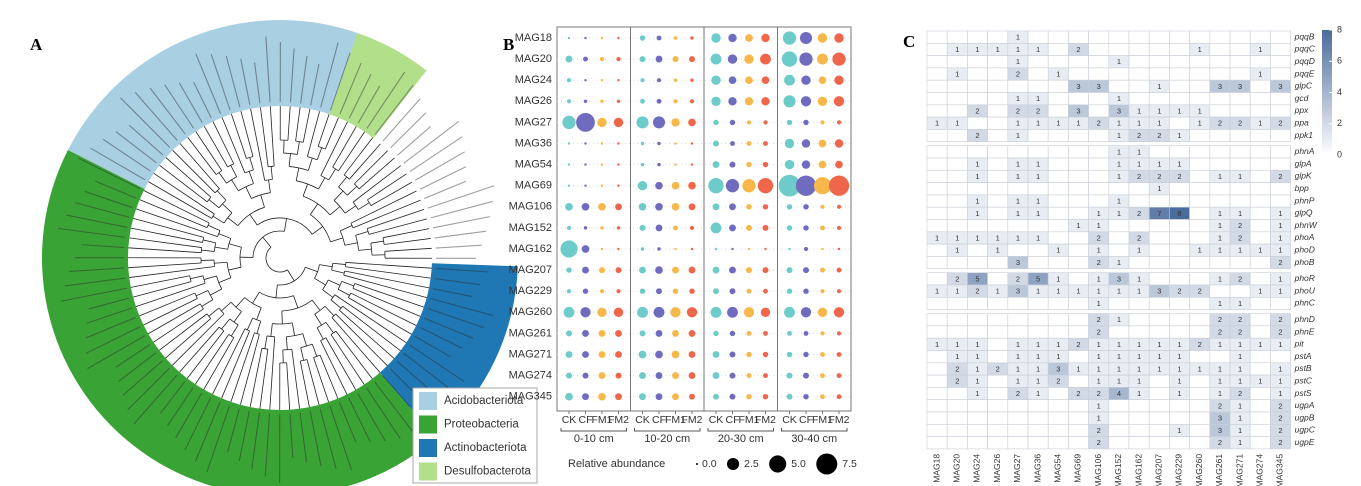  What do you see at coordinates (1305, 303) in the screenshot?
I see `row-label: phnC` at bounding box center [1305, 303].